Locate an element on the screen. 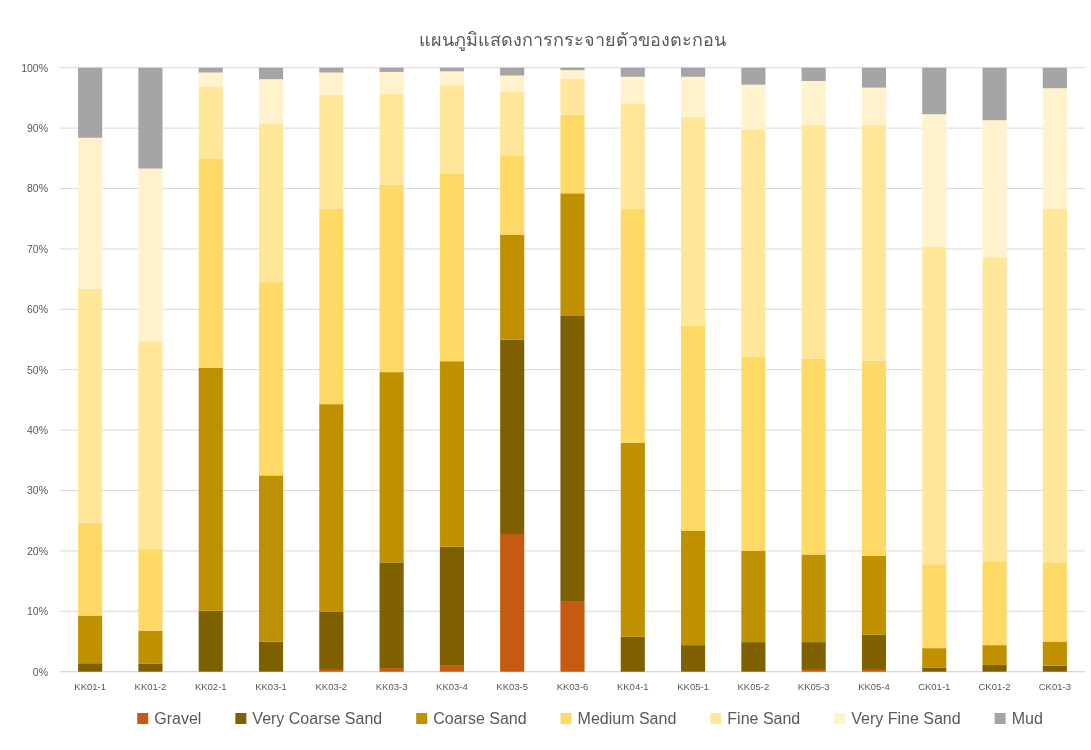  legend-label: Fine Sand is located at coordinates (764, 718).